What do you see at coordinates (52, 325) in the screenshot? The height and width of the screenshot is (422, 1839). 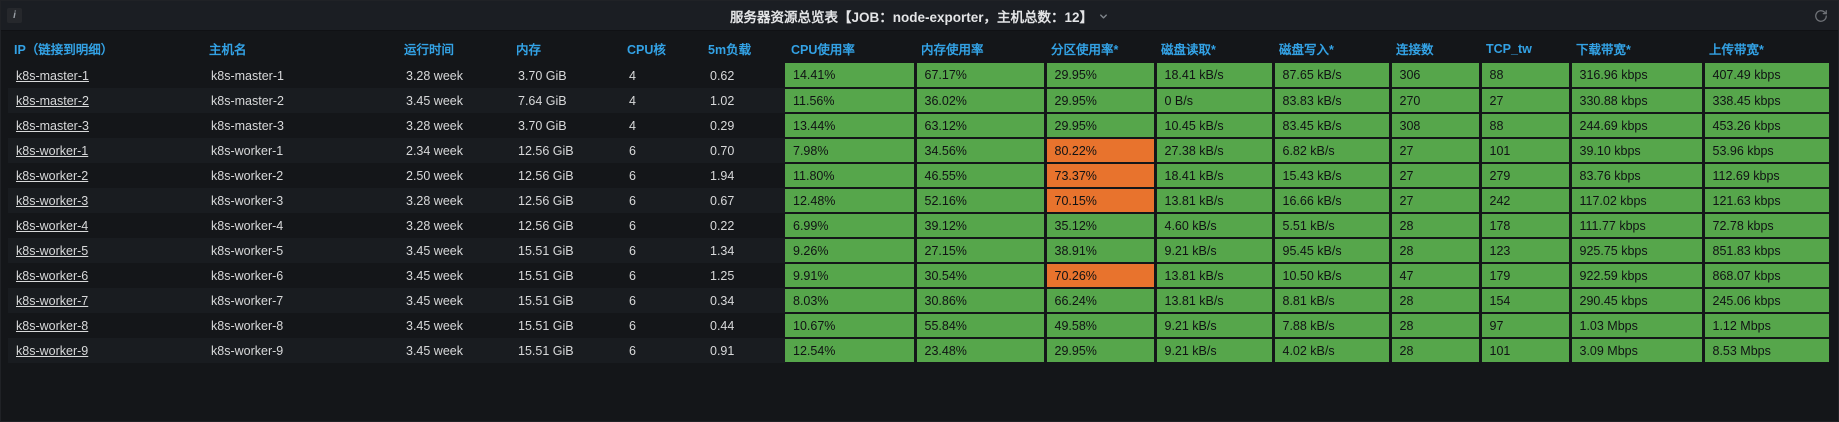 I see `ip-link: k8s-worker-8` at bounding box center [52, 325].